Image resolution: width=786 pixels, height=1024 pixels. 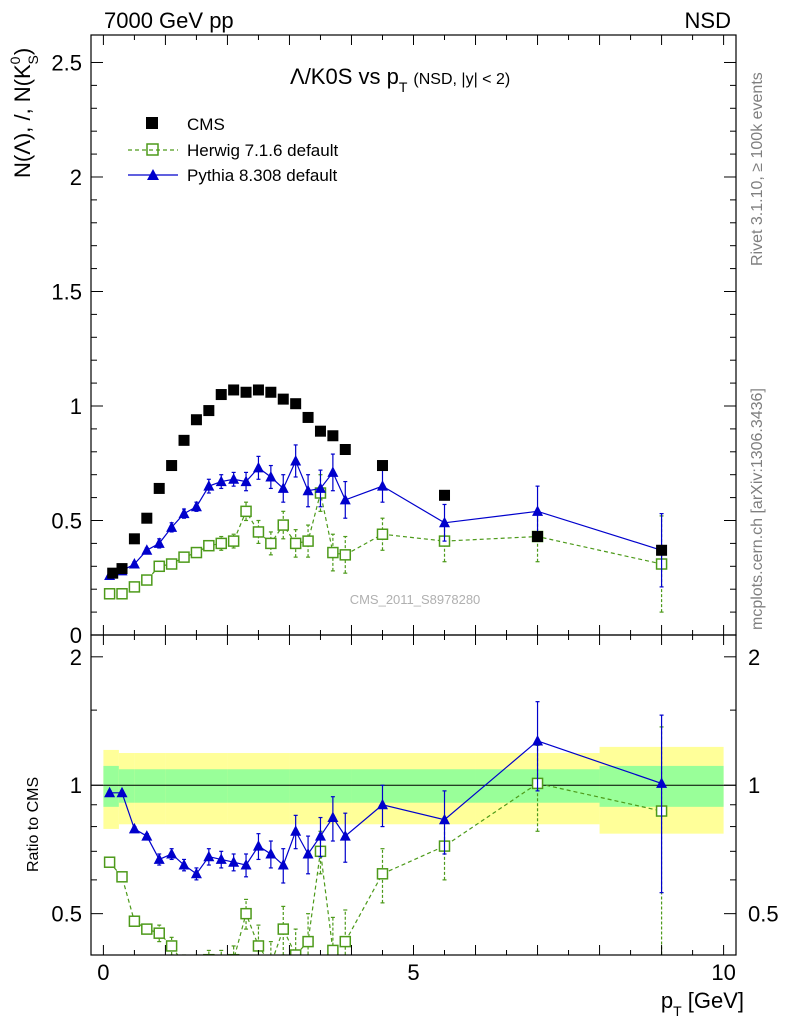 What do you see at coordinates (24, 113) in the screenshot?
I see `main-y-axis-label: N(Λ), /, N(K0 S)` at bounding box center [24, 113].